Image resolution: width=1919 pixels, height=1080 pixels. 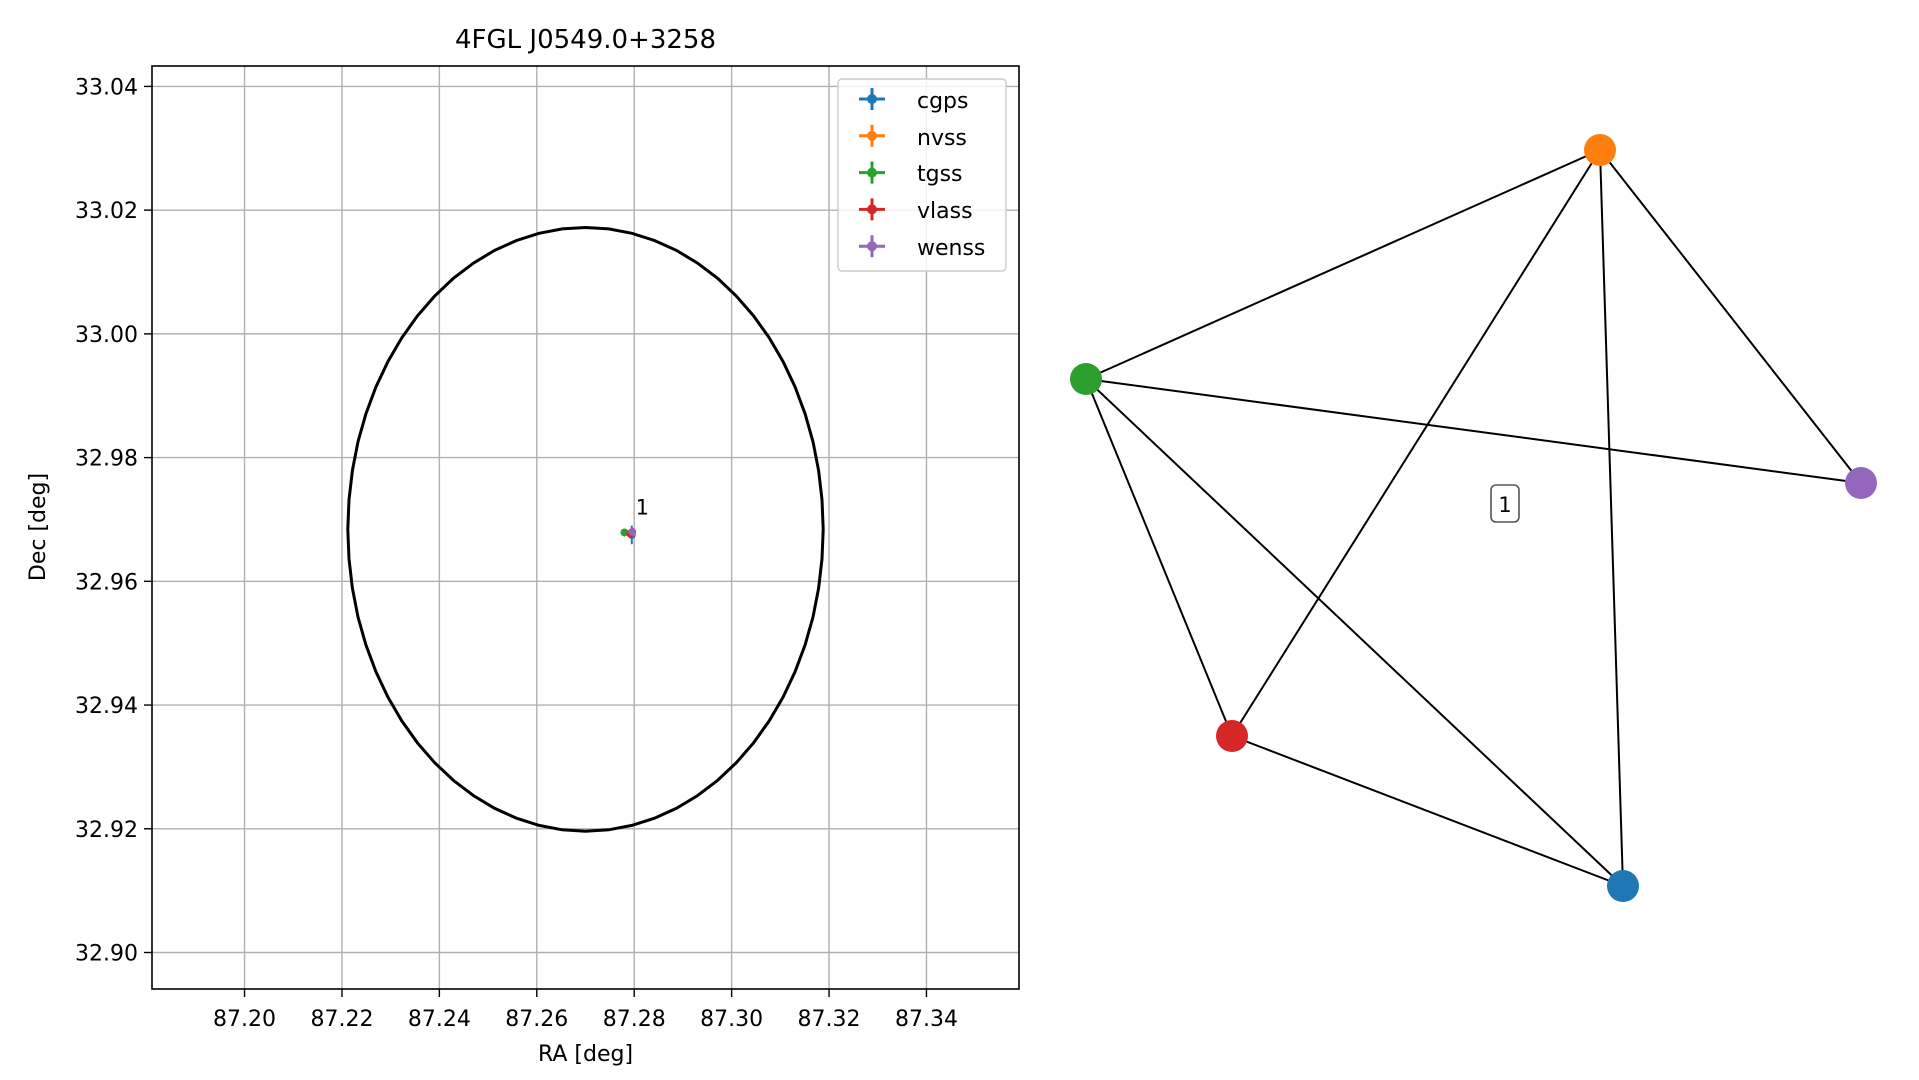 I want to click on edge-tgss-cgps, so click(x=1354, y=632).